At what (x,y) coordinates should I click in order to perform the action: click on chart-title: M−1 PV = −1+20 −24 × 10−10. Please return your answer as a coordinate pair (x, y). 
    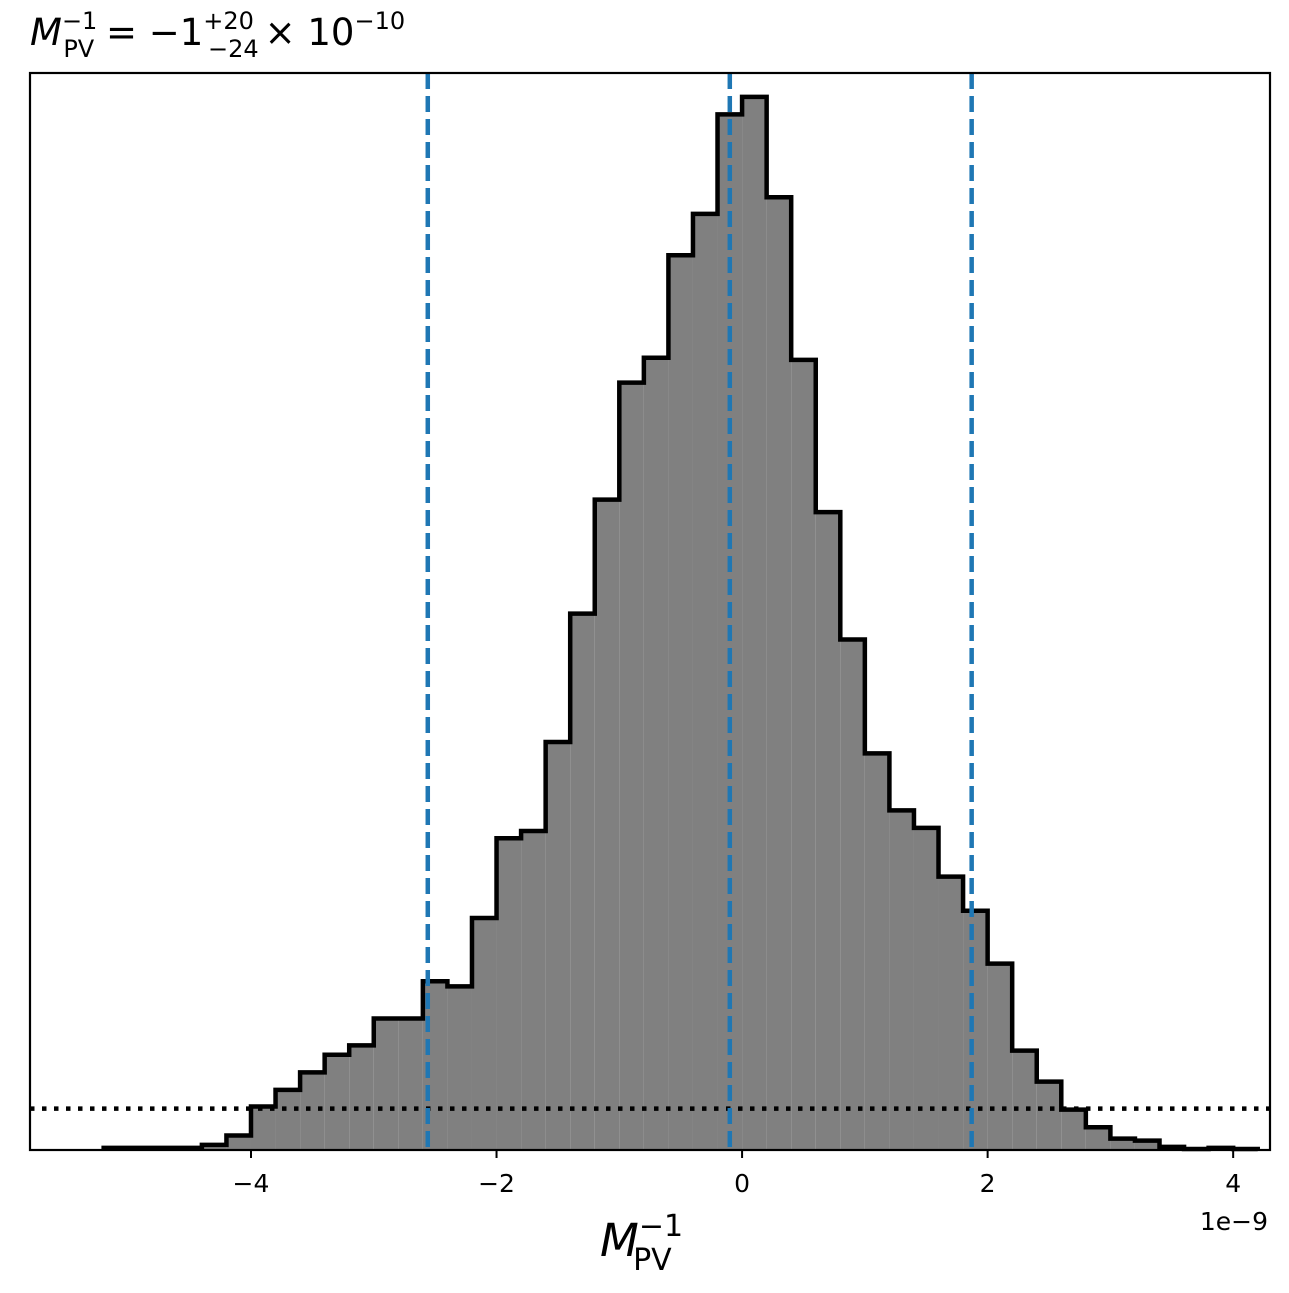
    Looking at the image, I should click on (217, 35).